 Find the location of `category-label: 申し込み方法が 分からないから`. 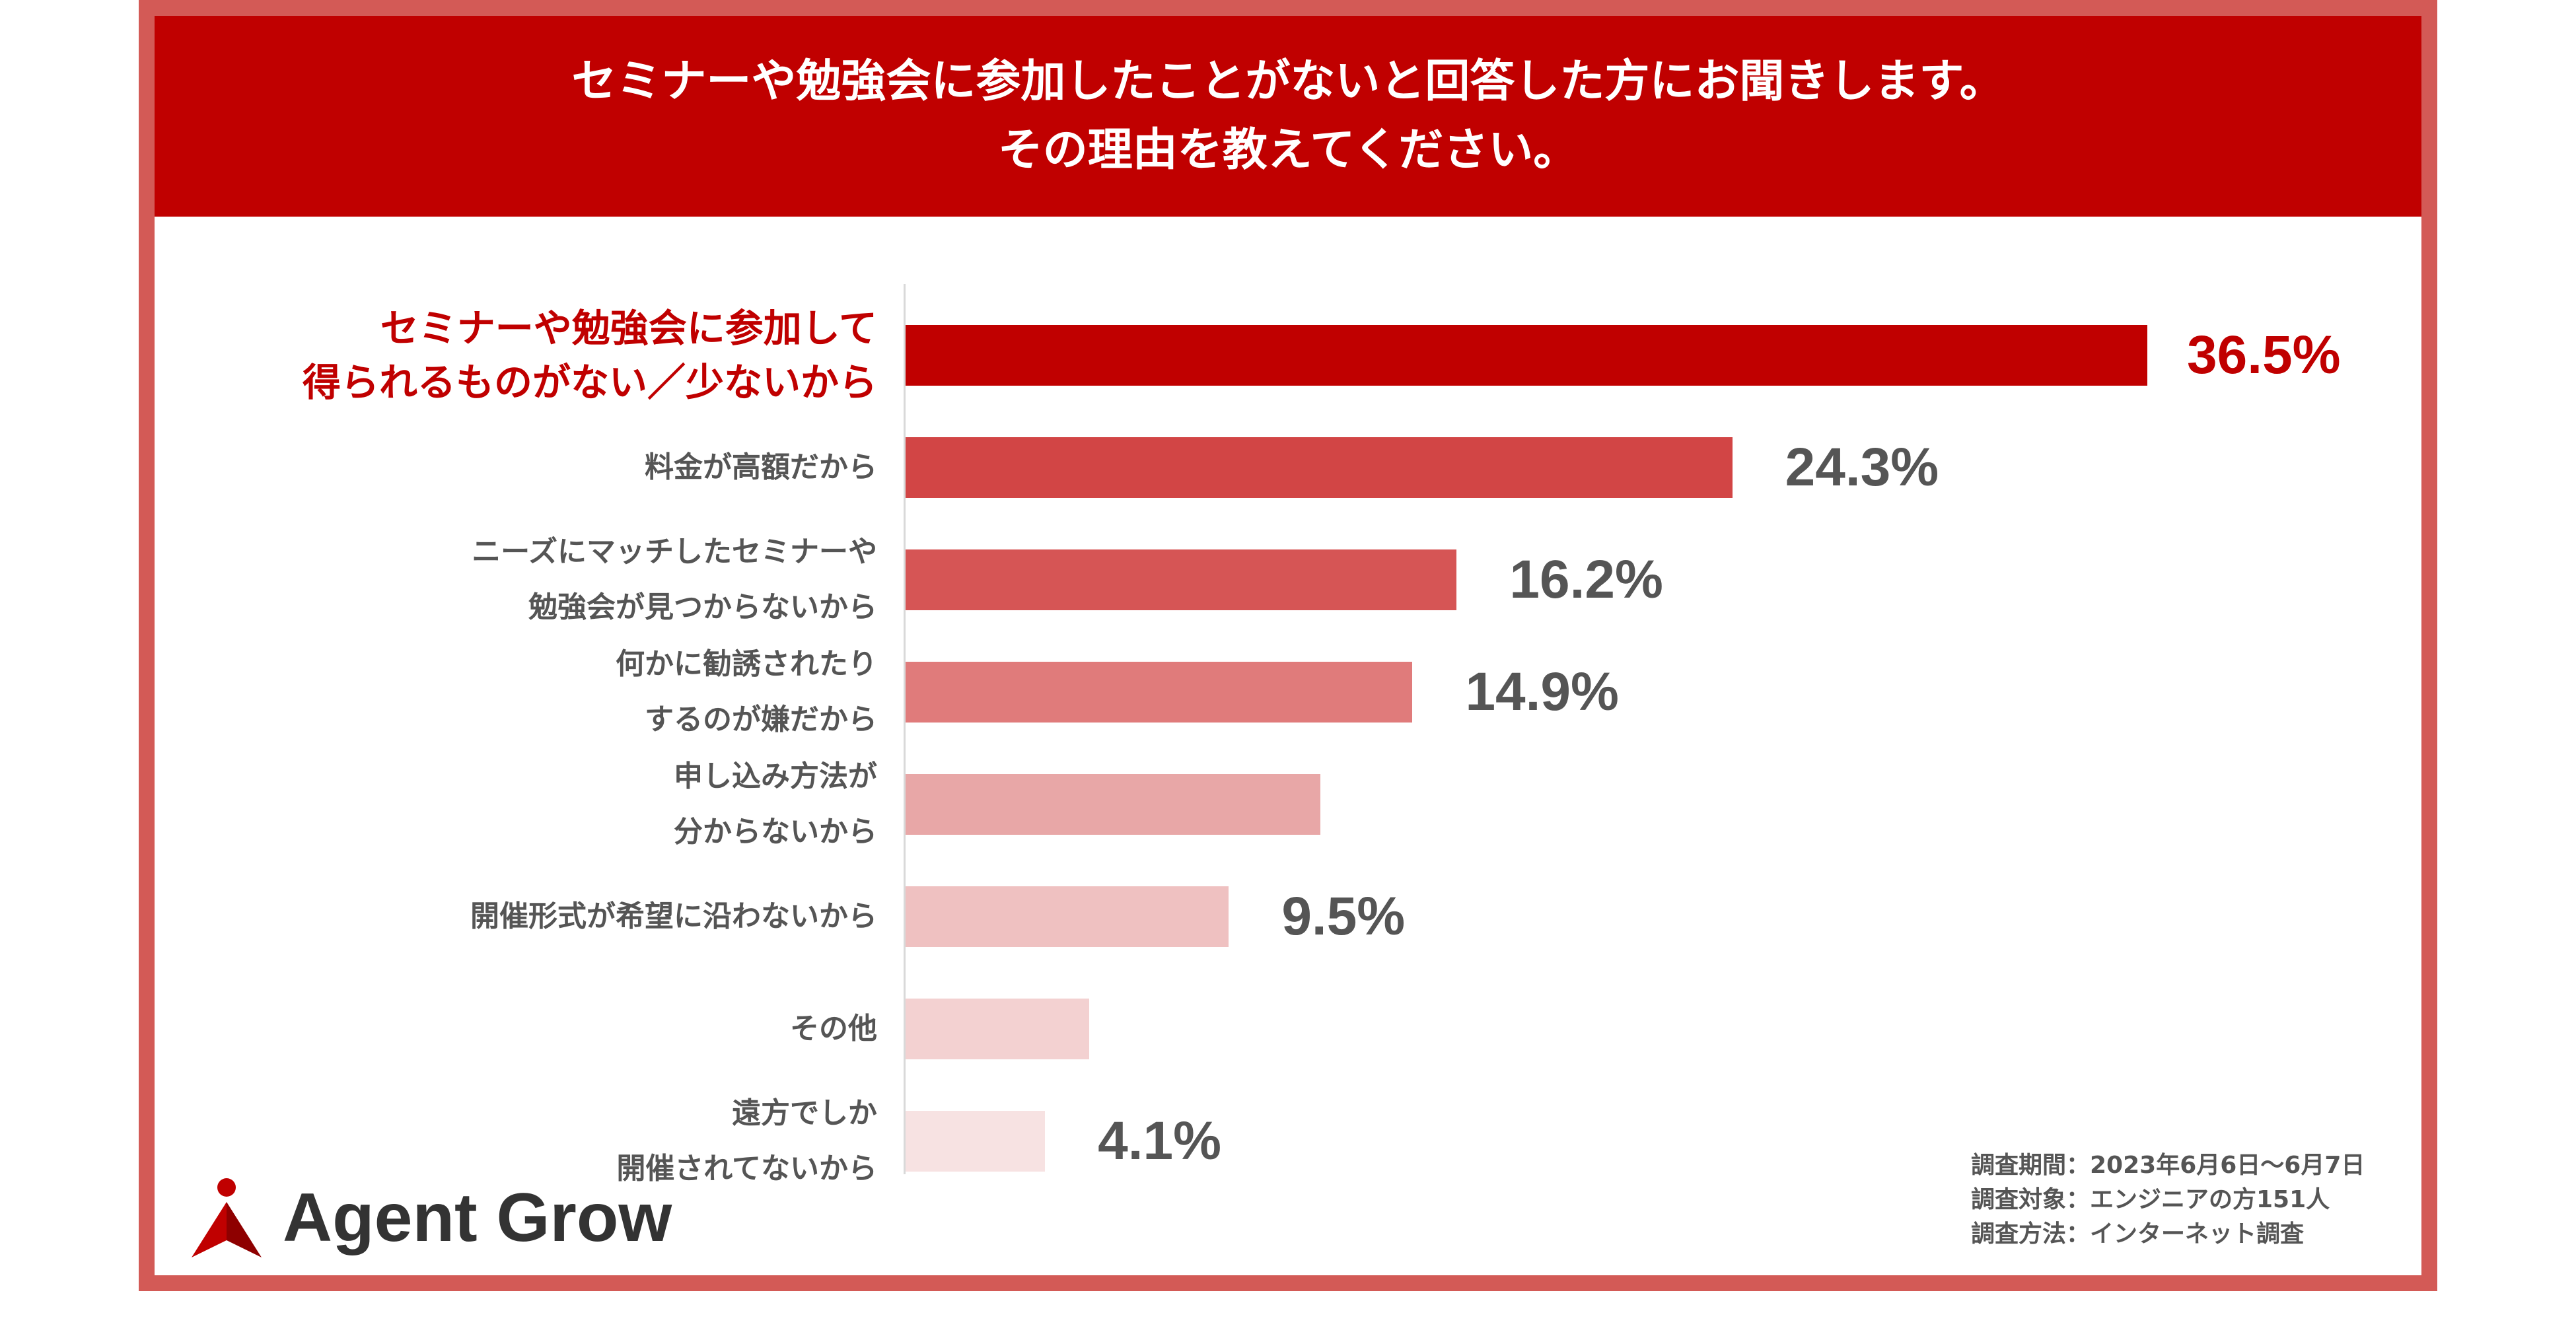

category-label: 申し込み方法が 分からないから is located at coordinates (776, 804).